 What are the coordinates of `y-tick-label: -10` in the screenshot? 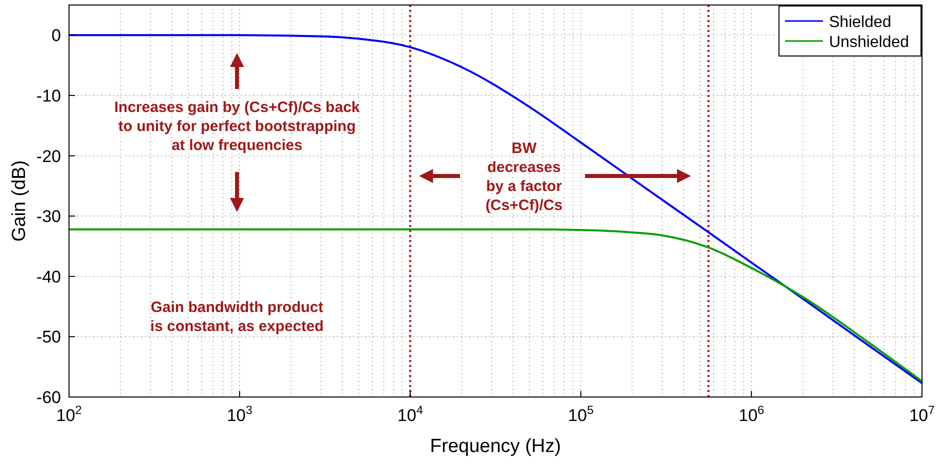 It's located at (48, 96).